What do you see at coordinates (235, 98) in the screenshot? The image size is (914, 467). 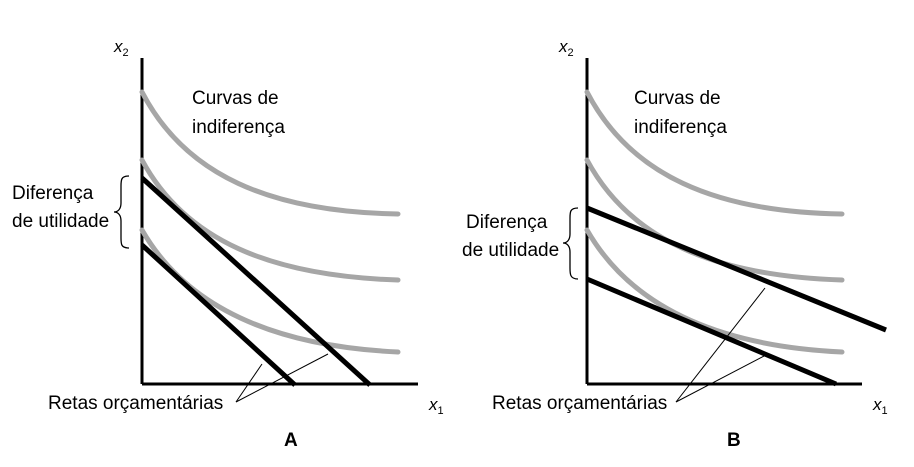 I see `panel-a-curves-label-line1: Curvas de` at bounding box center [235, 98].